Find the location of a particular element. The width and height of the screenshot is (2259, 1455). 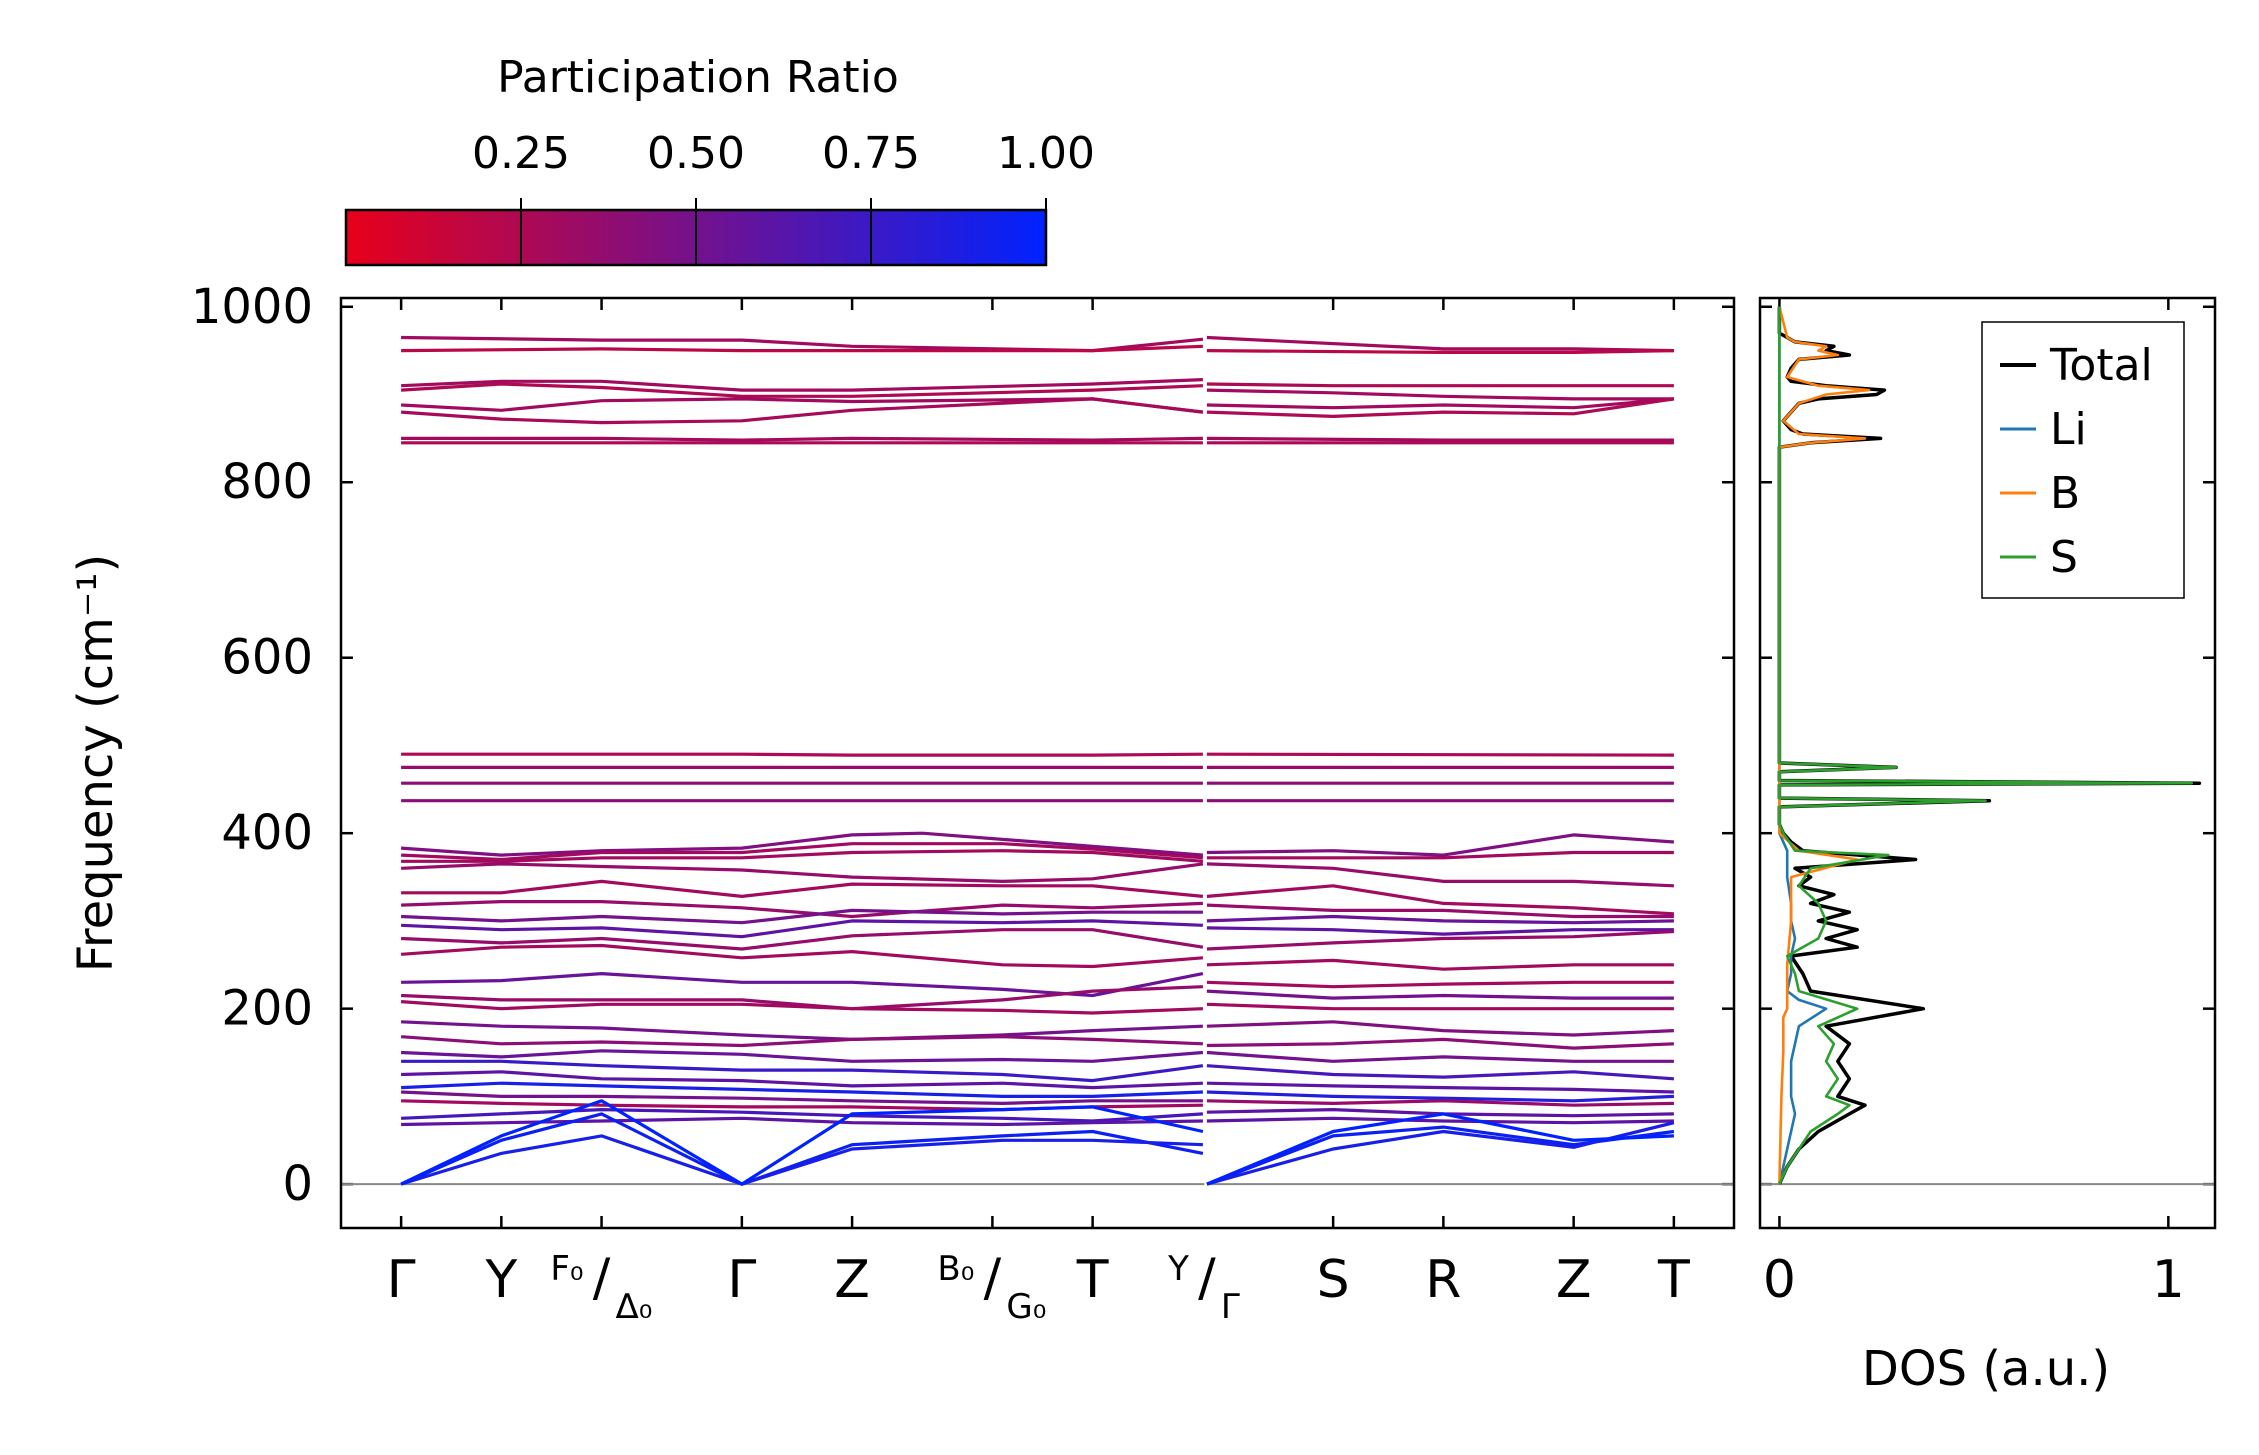

y-tick-label: 200 is located at coordinates (267, 1009).